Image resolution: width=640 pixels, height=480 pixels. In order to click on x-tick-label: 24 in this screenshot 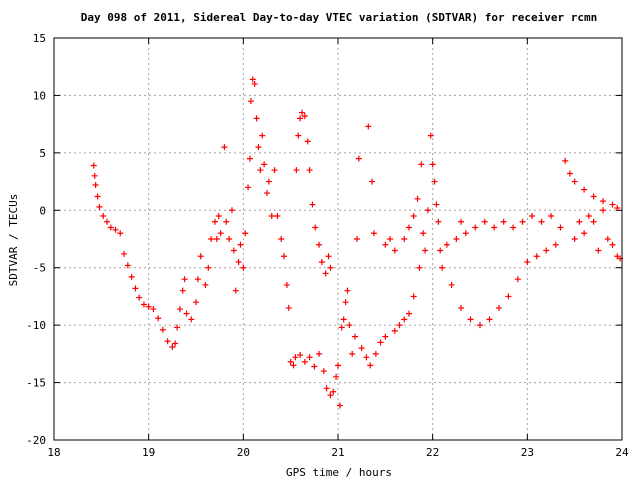, I will do `click(622, 452)`.